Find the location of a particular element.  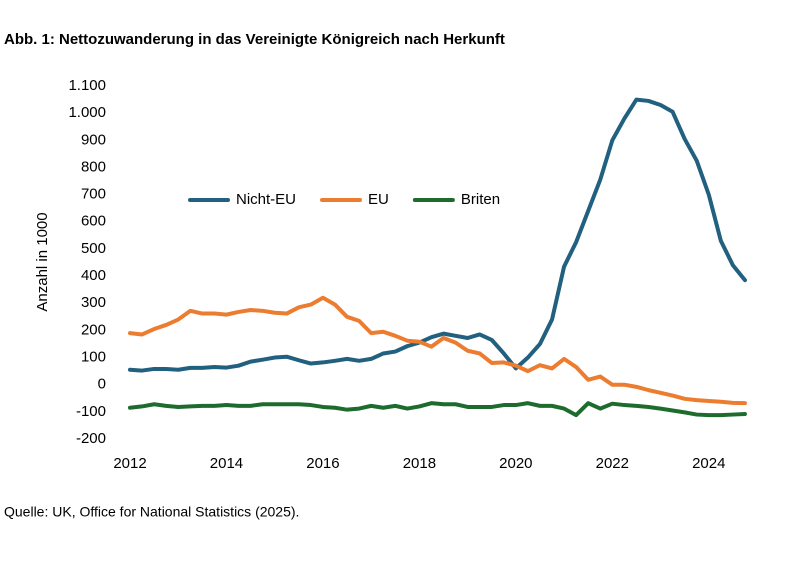

y-tick-label: 800 is located at coordinates (93, 166).